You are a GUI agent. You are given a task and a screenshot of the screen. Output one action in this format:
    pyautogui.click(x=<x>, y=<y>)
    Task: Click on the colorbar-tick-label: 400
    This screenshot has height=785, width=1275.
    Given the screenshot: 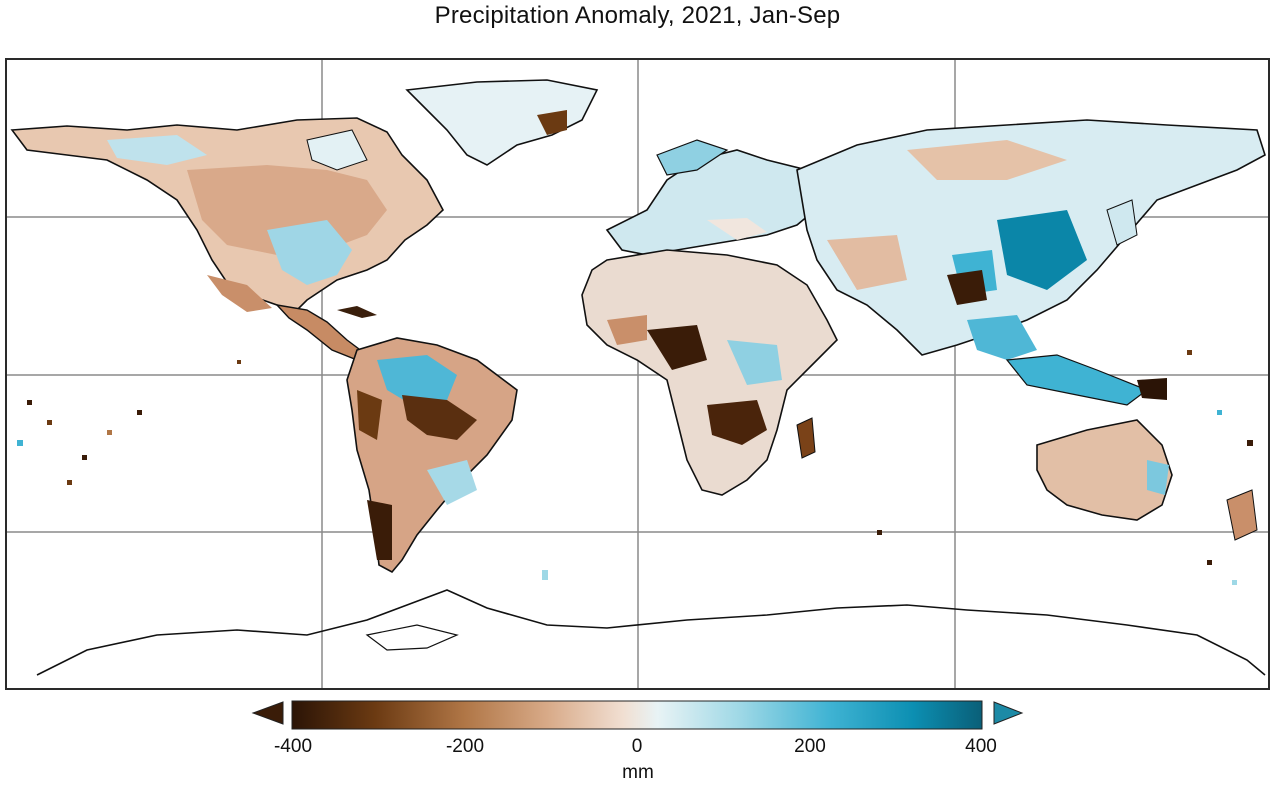 What is the action you would take?
    pyautogui.click(x=981, y=746)
    